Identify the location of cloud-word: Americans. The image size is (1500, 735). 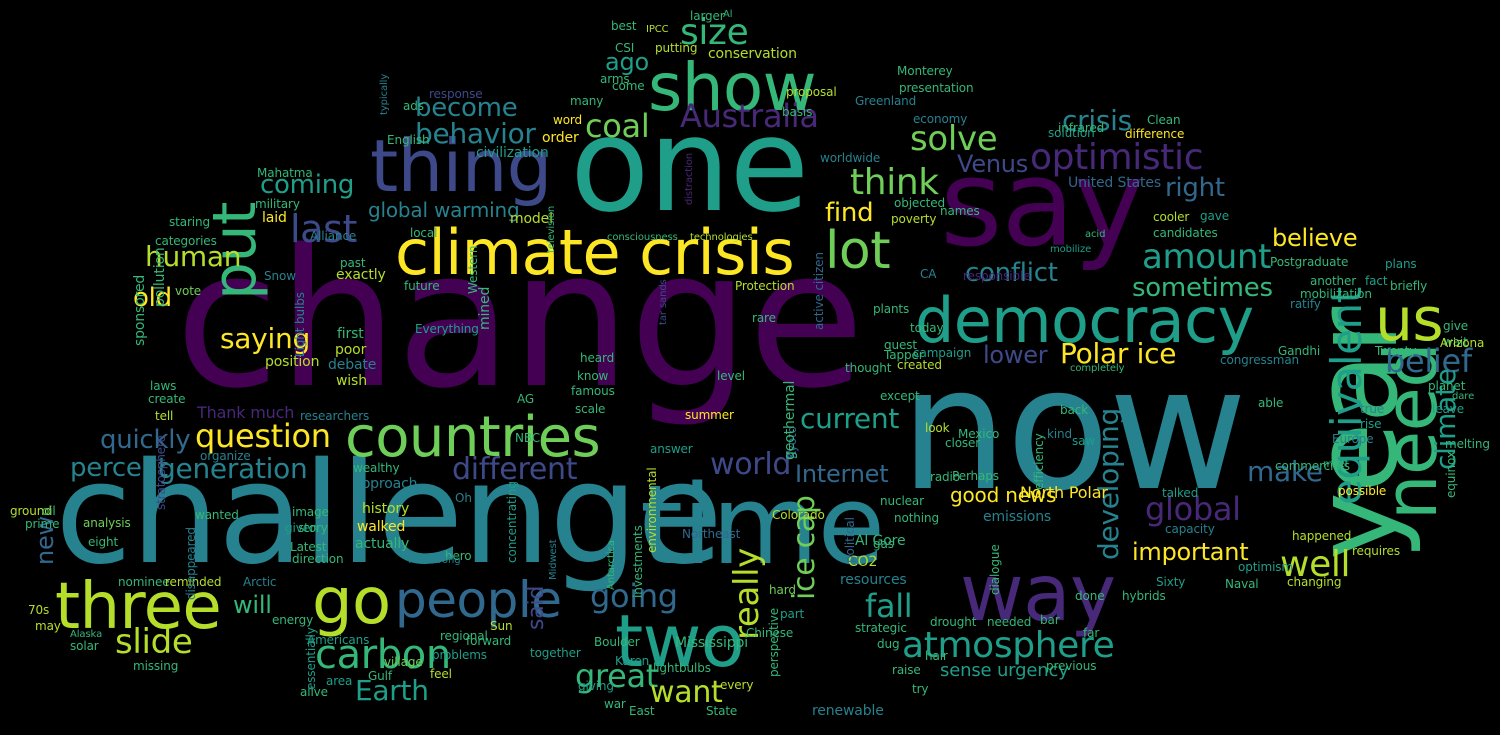
(338, 640).